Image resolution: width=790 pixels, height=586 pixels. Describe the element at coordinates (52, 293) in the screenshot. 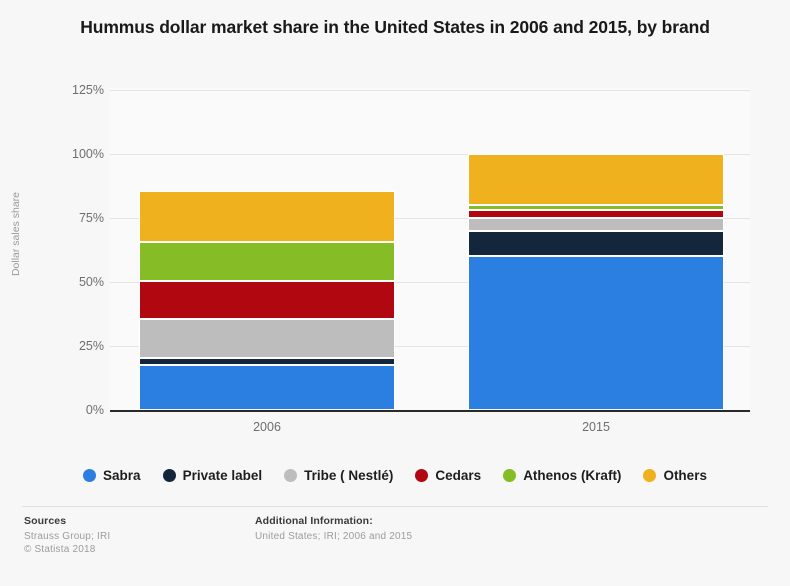

I see `y-axis-ticks: 0% 25% 50% 75% 100% 125%` at that location.